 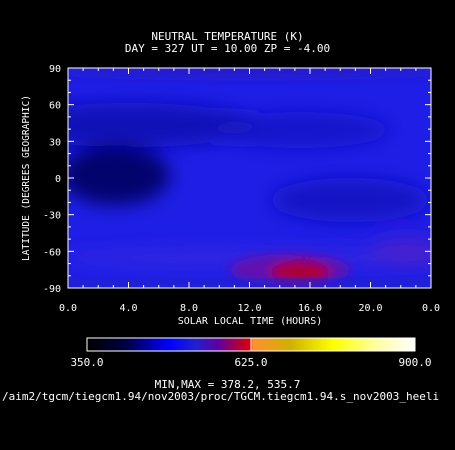 I want to click on mid-band, so click(x=300, y=130).